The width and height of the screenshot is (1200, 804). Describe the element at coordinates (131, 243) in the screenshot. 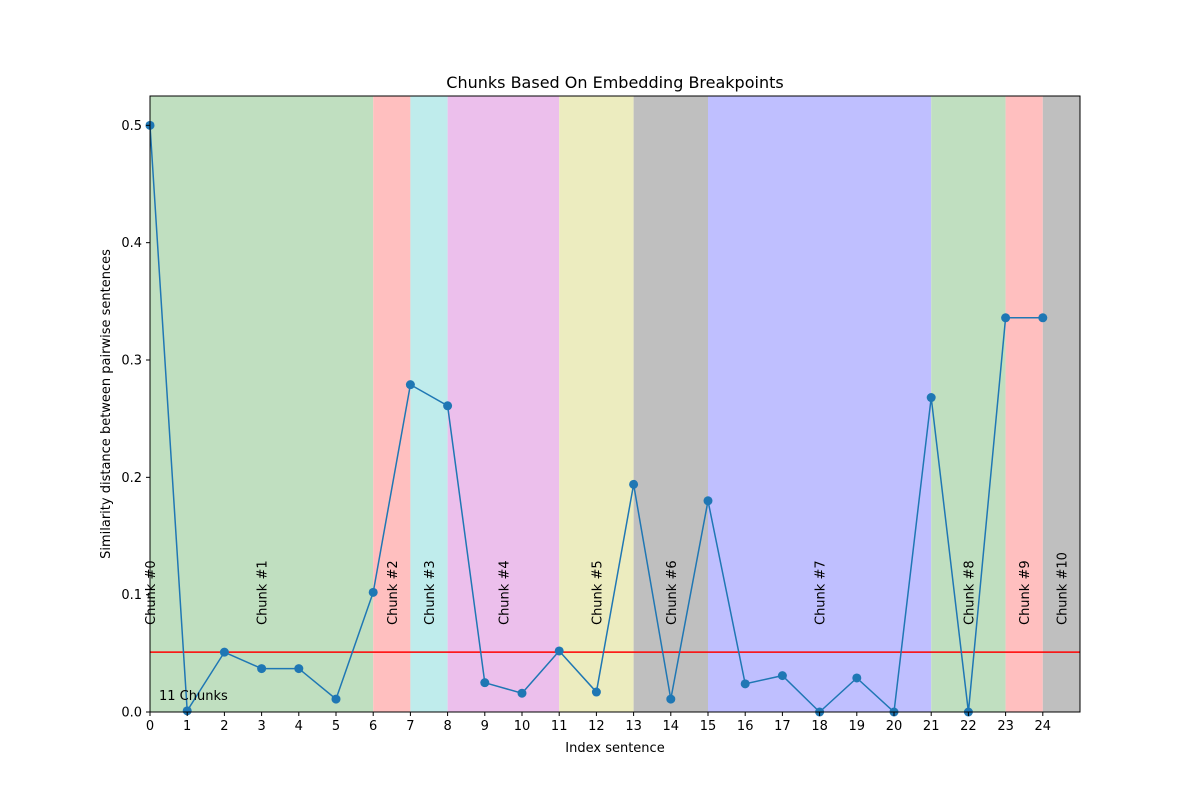

I see `y-tick-label: 0.4` at that location.